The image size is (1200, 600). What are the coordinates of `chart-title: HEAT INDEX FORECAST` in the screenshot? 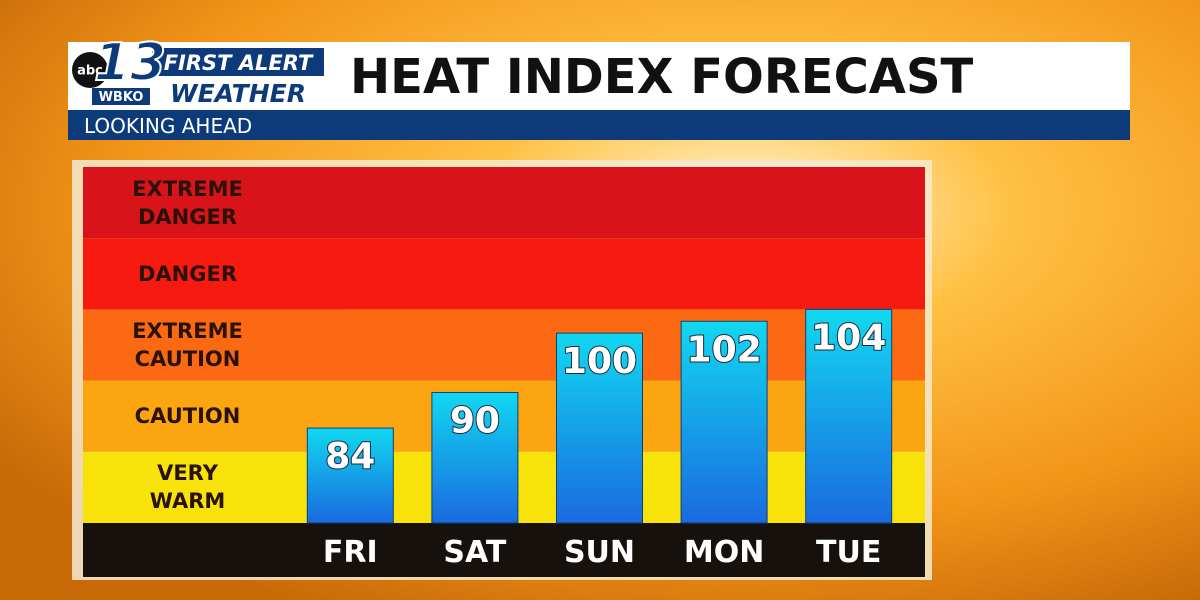 It's located at (662, 77).